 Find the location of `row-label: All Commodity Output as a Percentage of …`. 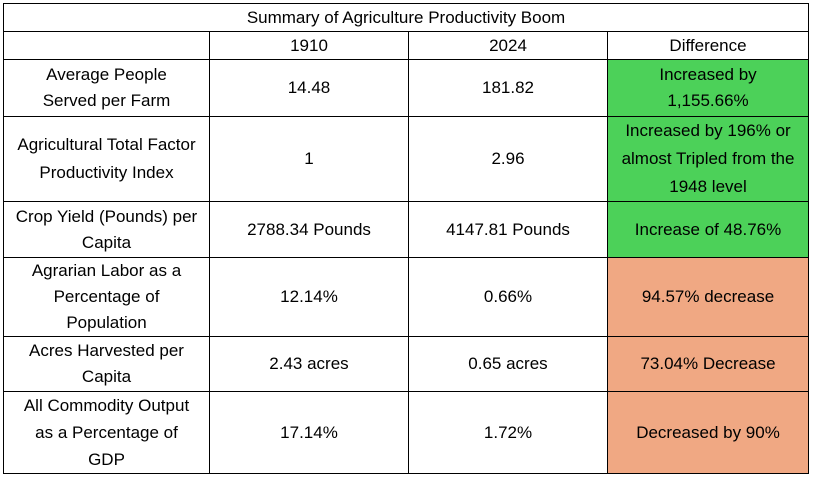

row-label: All Commodity Output as a Percentage of … is located at coordinates (106, 432).